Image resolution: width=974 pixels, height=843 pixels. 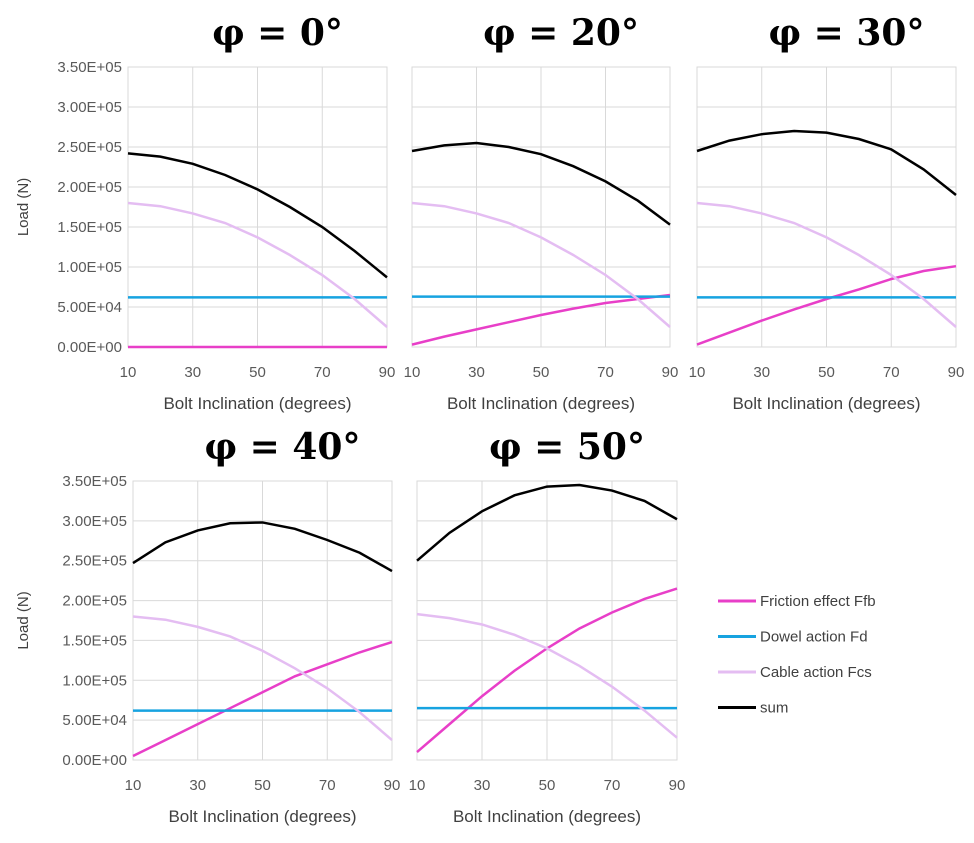 I want to click on legend-label: sum, so click(x=774, y=708).